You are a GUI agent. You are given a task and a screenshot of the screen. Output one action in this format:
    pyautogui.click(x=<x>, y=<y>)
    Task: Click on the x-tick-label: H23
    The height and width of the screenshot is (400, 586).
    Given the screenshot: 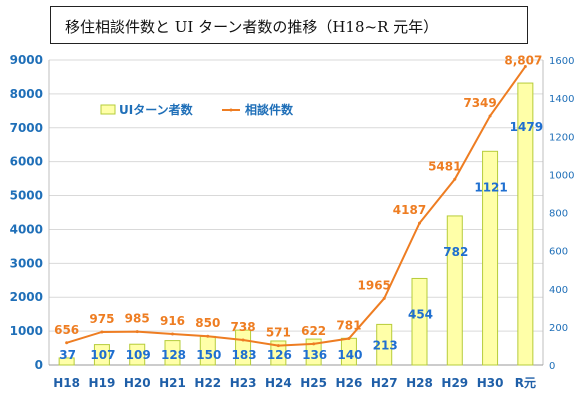 What is the action you would take?
    pyautogui.click(x=243, y=383)
    